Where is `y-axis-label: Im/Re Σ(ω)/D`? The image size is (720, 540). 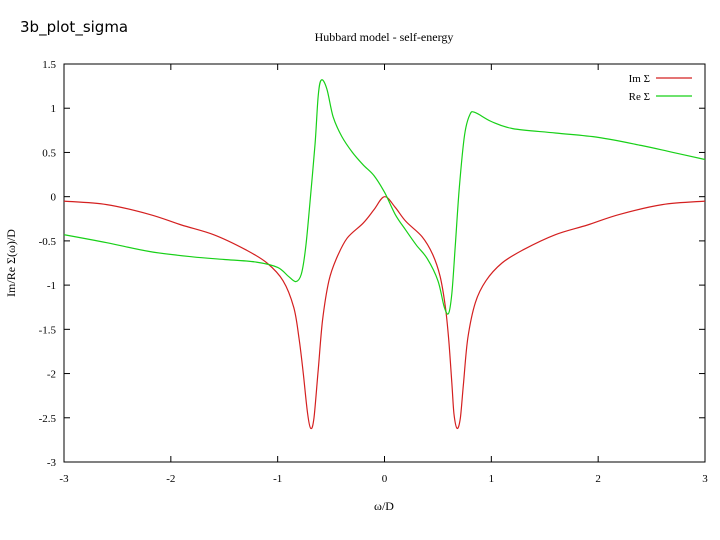 y-axis-label: Im/Re Σ(ω)/D is located at coordinates (11, 263).